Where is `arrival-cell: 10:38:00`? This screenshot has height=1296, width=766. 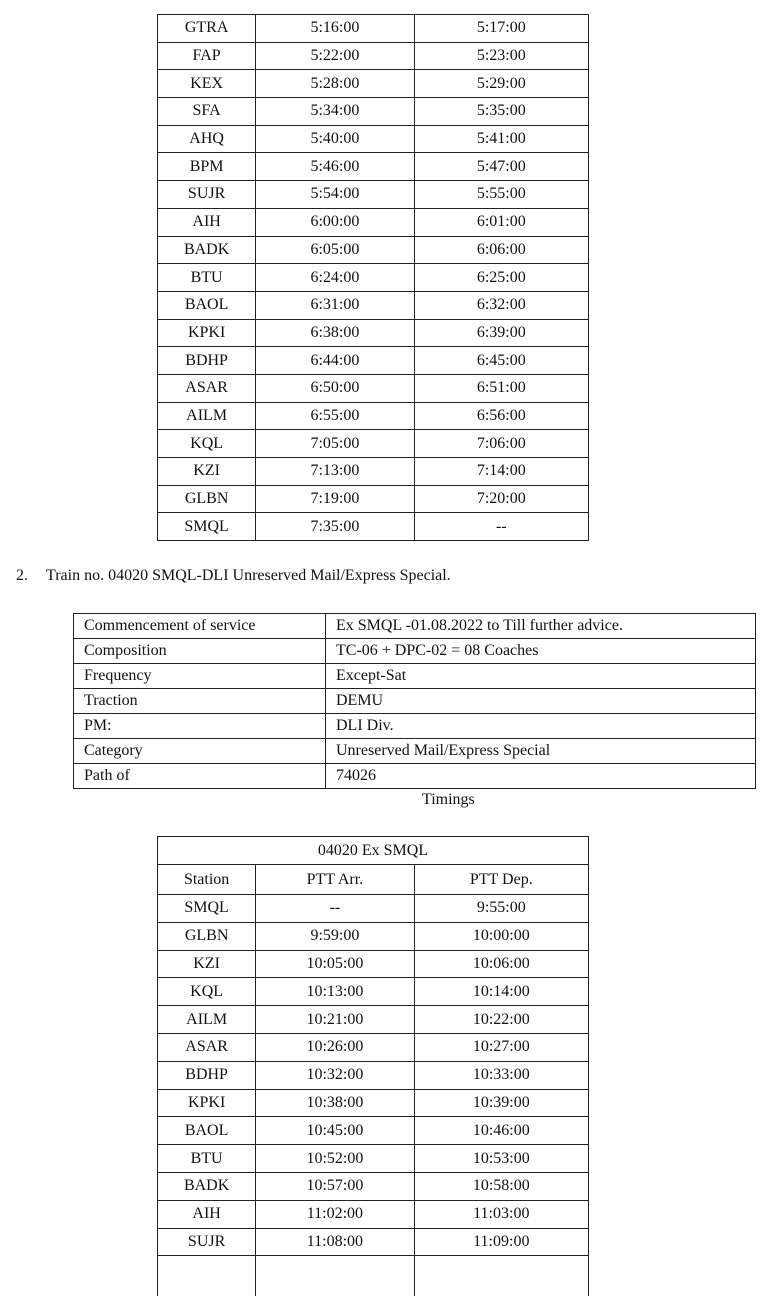
arrival-cell: 10:38:00 is located at coordinates (335, 1103).